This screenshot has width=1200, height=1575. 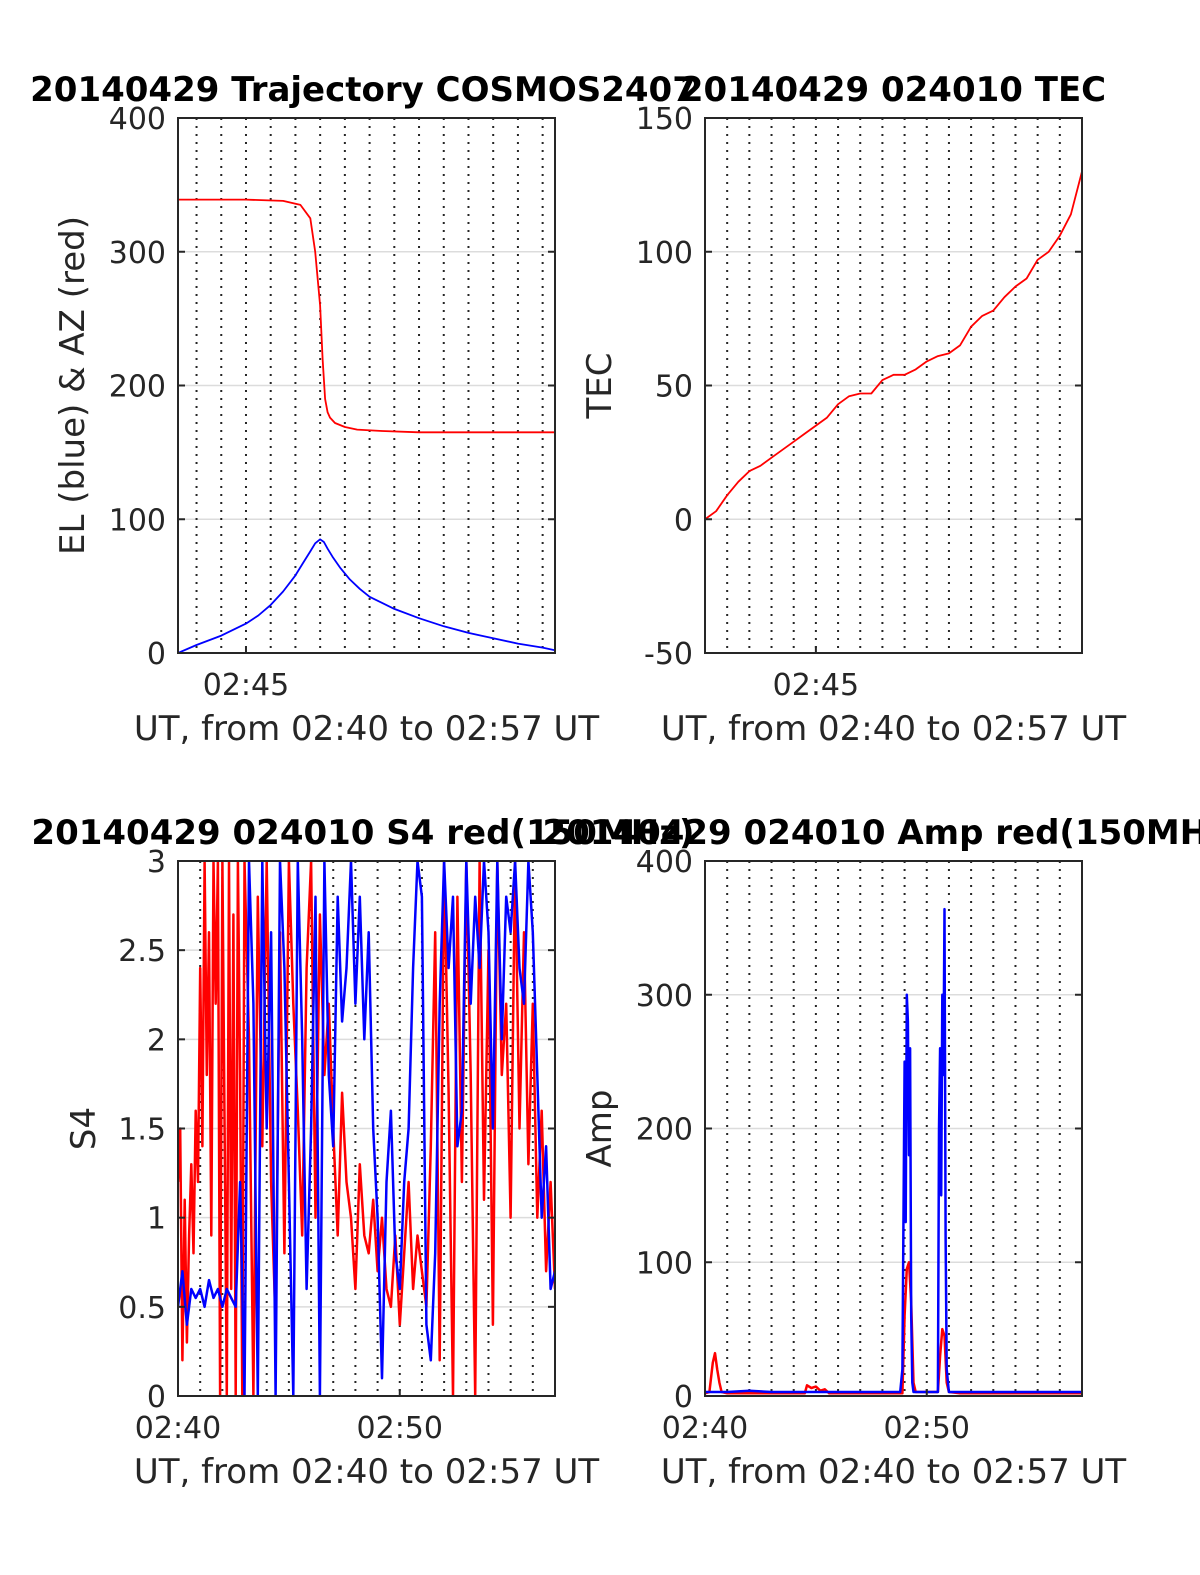 What do you see at coordinates (893, 90) in the screenshot?
I see `chart-title: 20140429 024010 TEC` at bounding box center [893, 90].